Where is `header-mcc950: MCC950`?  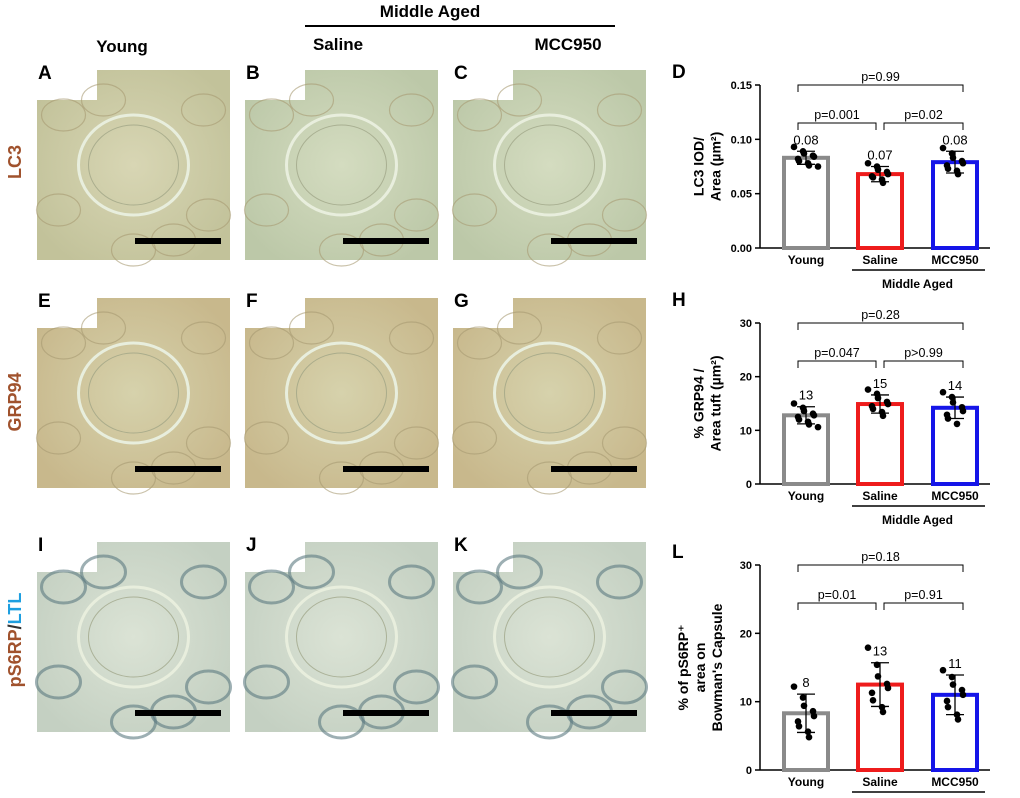
header-mcc950: MCC950 is located at coordinates (567, 44).